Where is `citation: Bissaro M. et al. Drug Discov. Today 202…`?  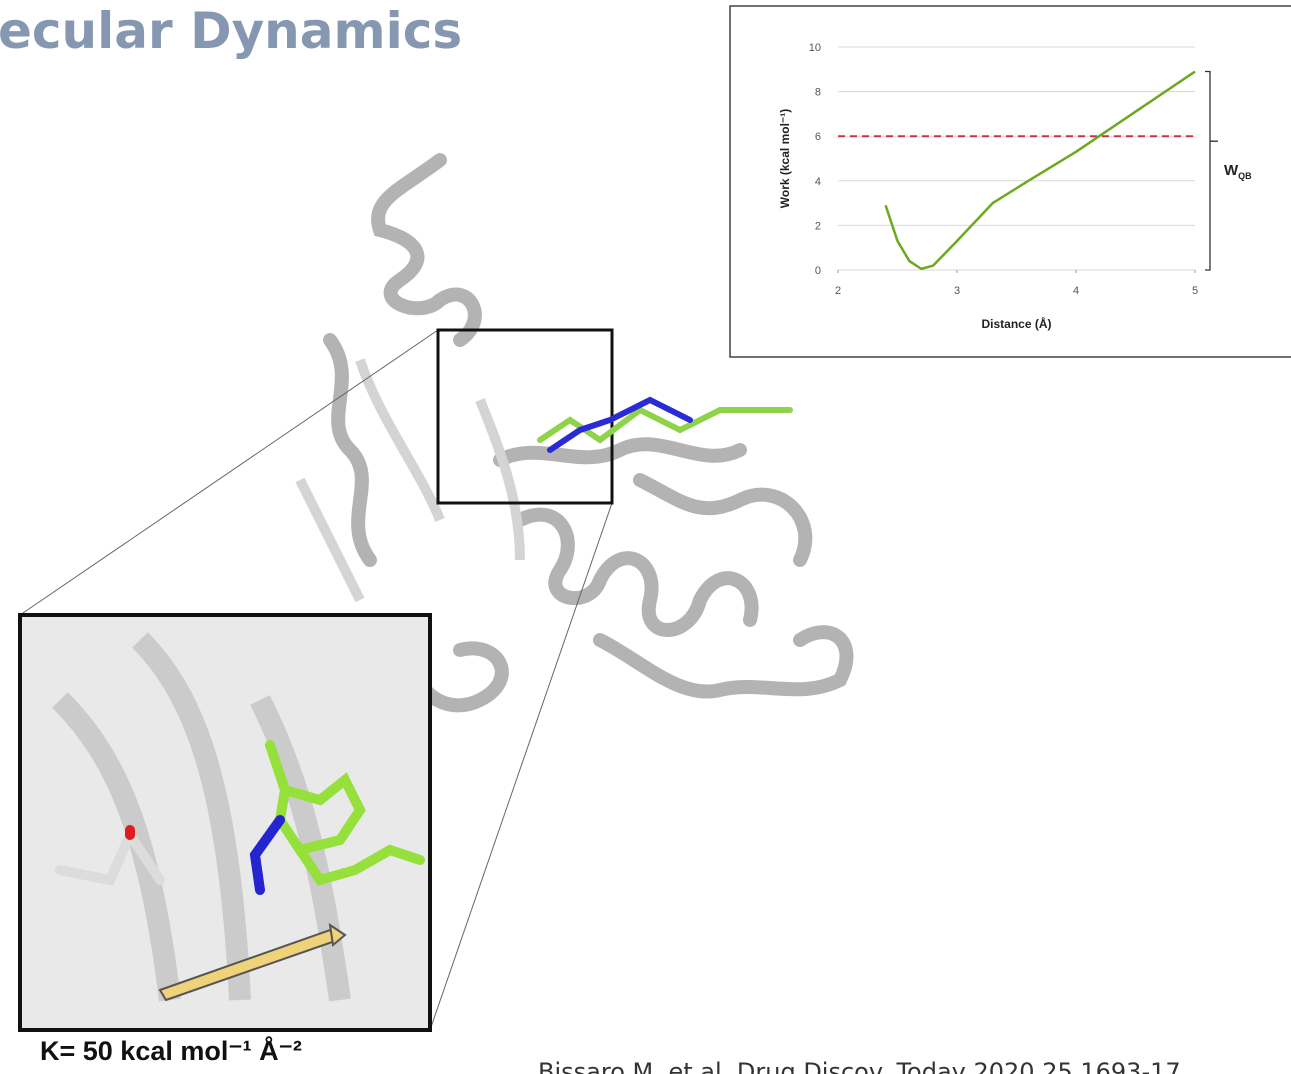 citation: Bissaro M. et al. Drug Discov. Today 202… is located at coordinates (859, 1066).